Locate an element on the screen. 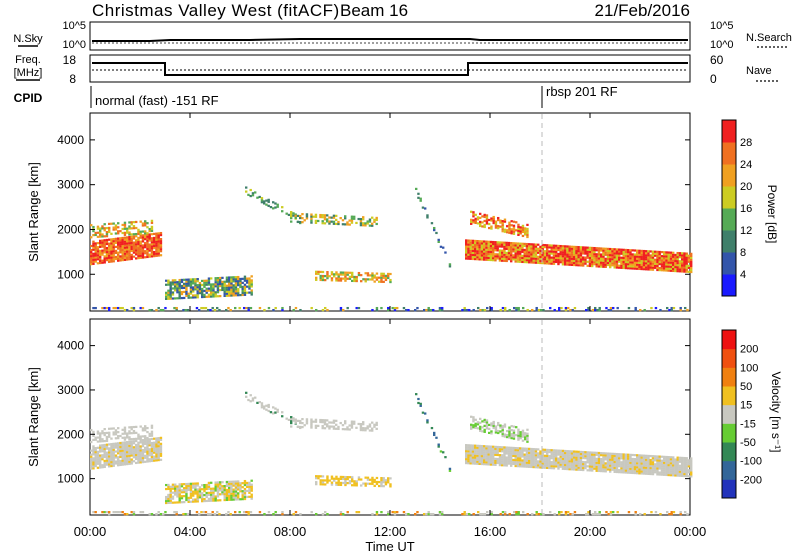  colorbar-swatch is located at coordinates (729, 340).